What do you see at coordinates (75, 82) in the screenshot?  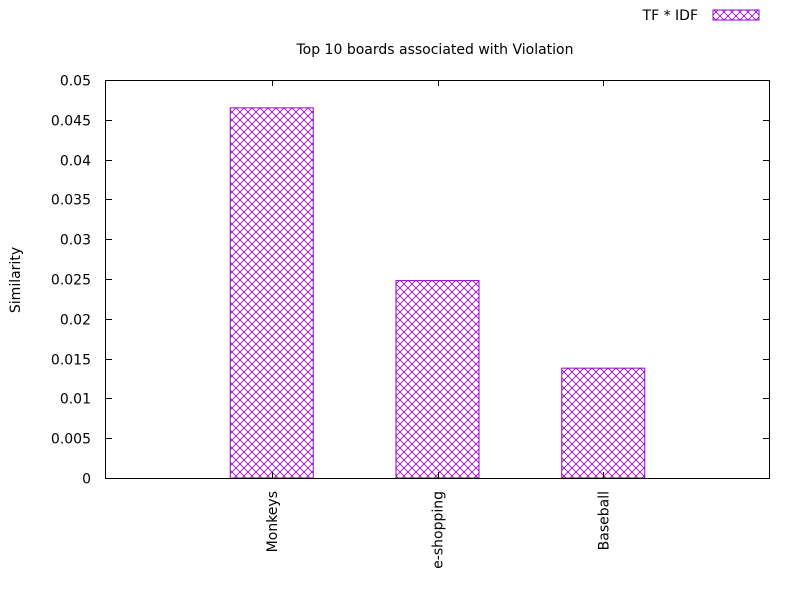 I see `y-tick-label: 0.05` at bounding box center [75, 82].